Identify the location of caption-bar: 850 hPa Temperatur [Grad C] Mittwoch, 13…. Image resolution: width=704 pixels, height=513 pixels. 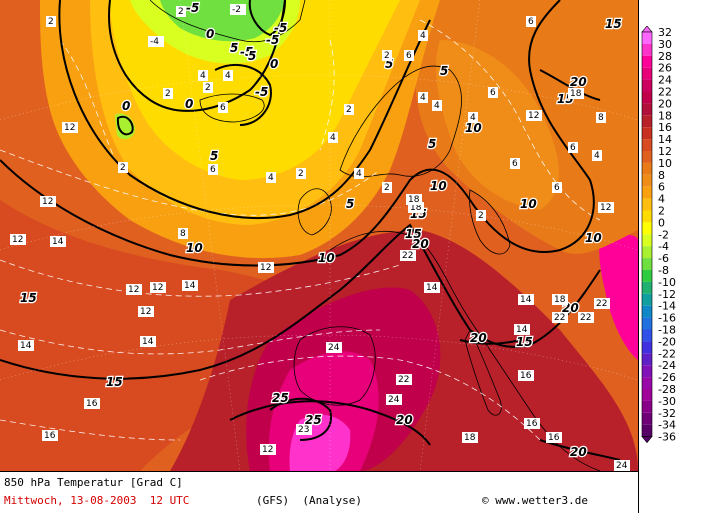
(319, 491).